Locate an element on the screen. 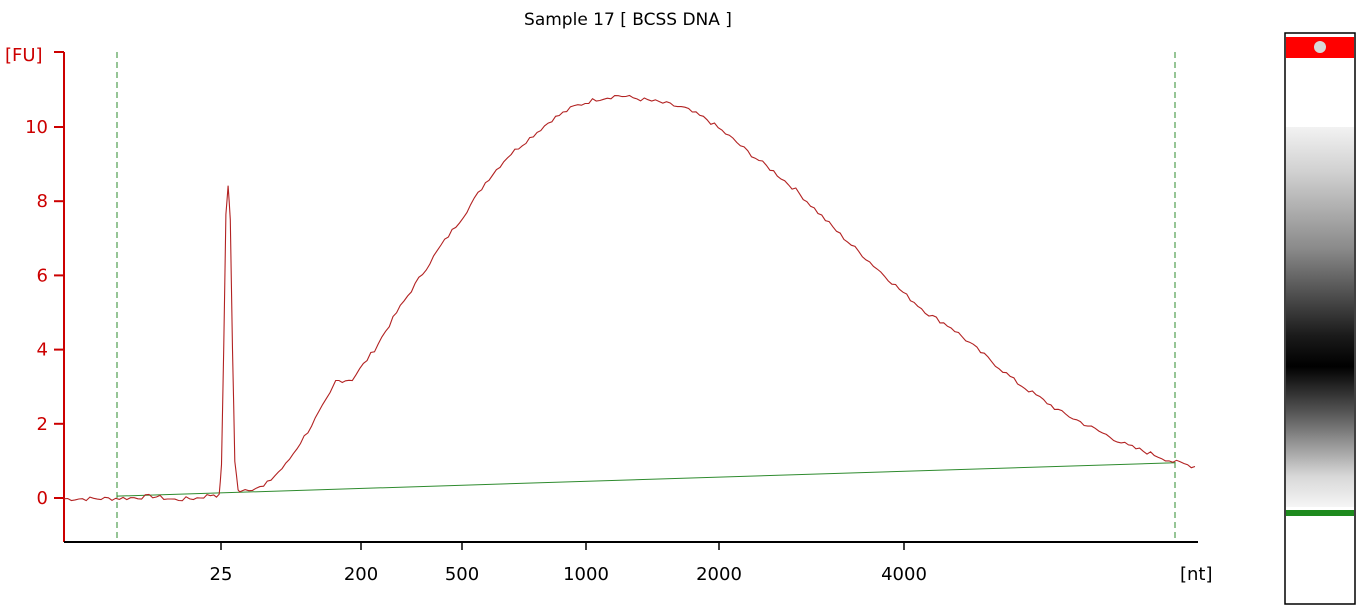  x-tick-label: 2000 is located at coordinates (719, 574).